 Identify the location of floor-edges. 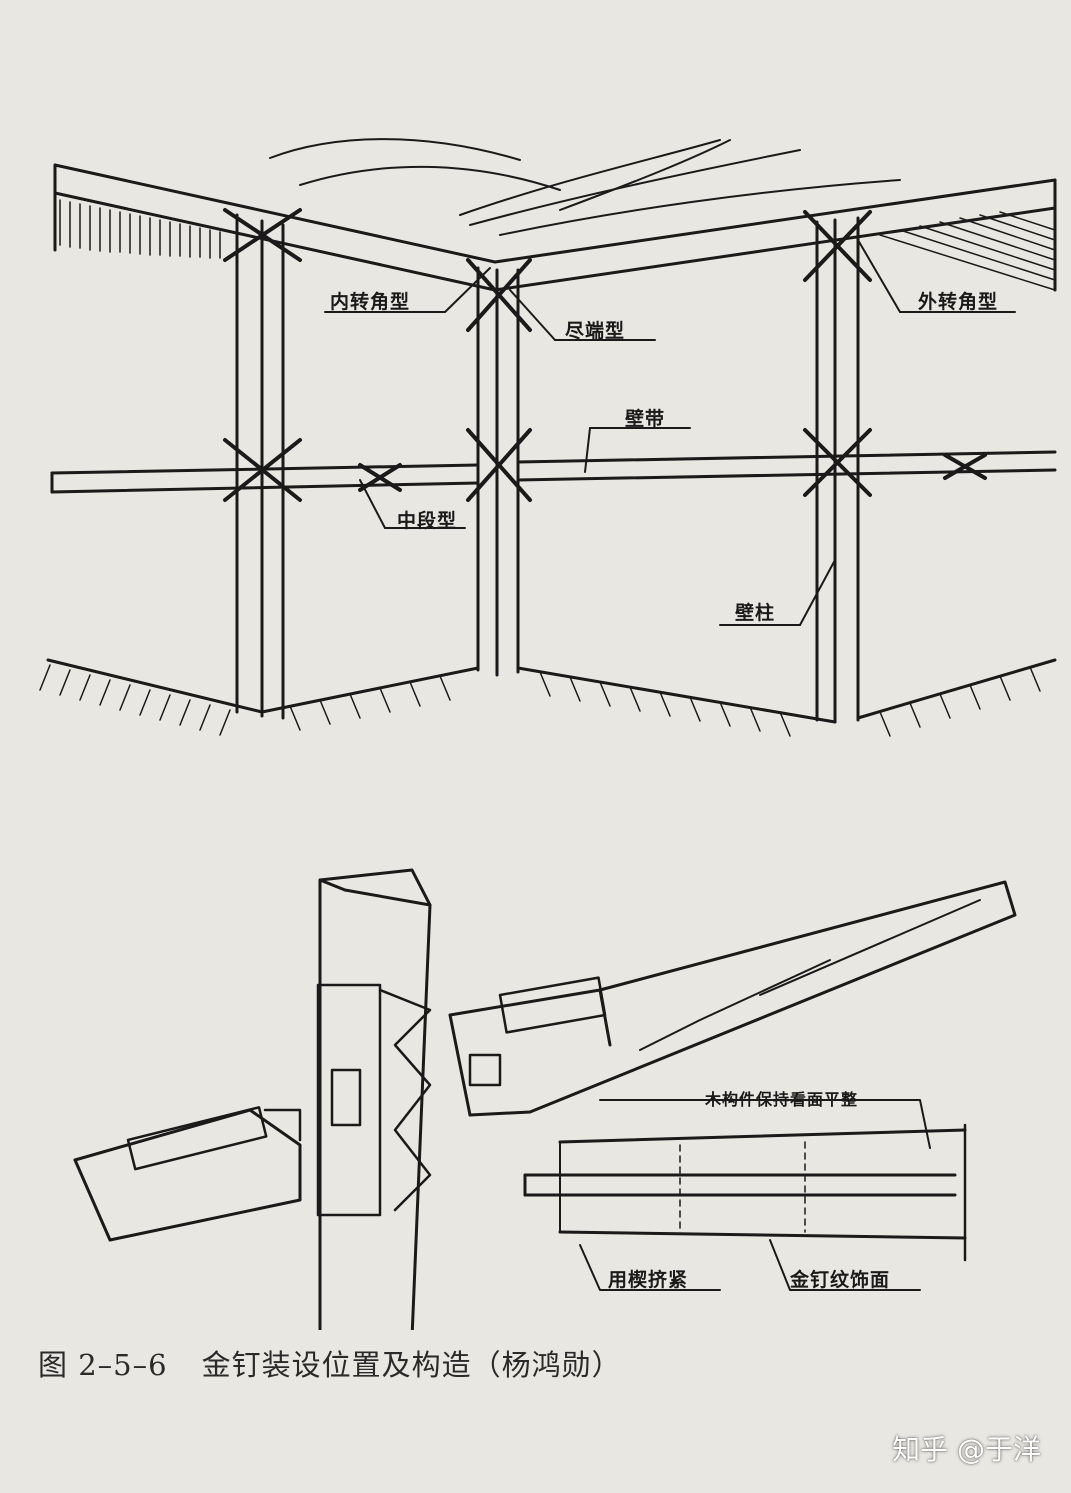
(551, 691).